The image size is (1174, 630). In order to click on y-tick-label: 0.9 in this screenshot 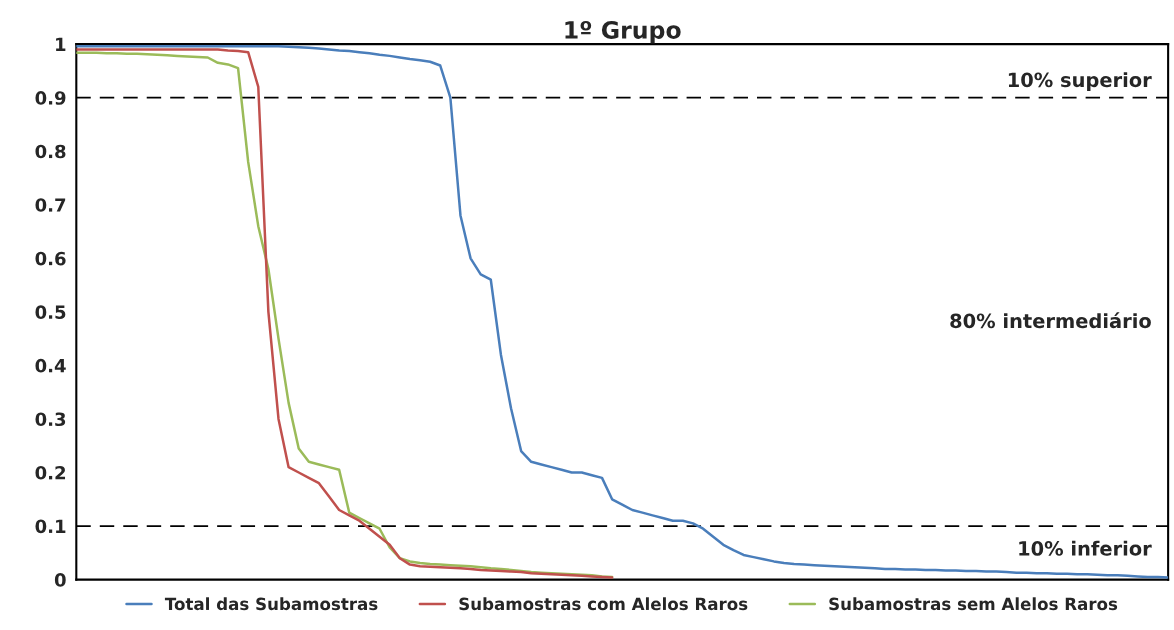, I will do `click(50, 98)`.